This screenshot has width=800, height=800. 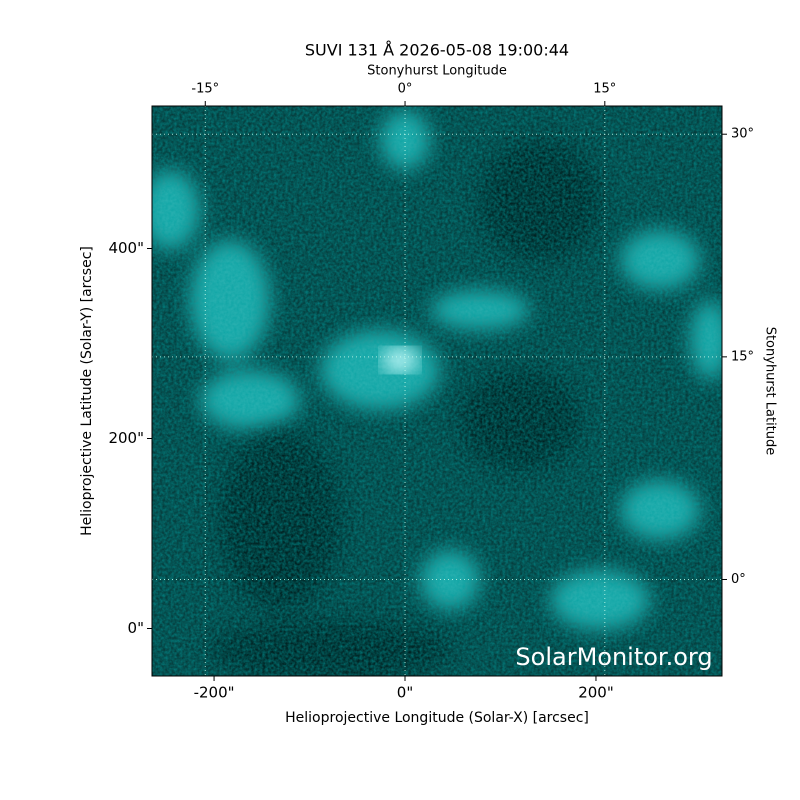 What do you see at coordinates (738, 579) in the screenshot?
I see `y2-tick-label: 0°` at bounding box center [738, 579].